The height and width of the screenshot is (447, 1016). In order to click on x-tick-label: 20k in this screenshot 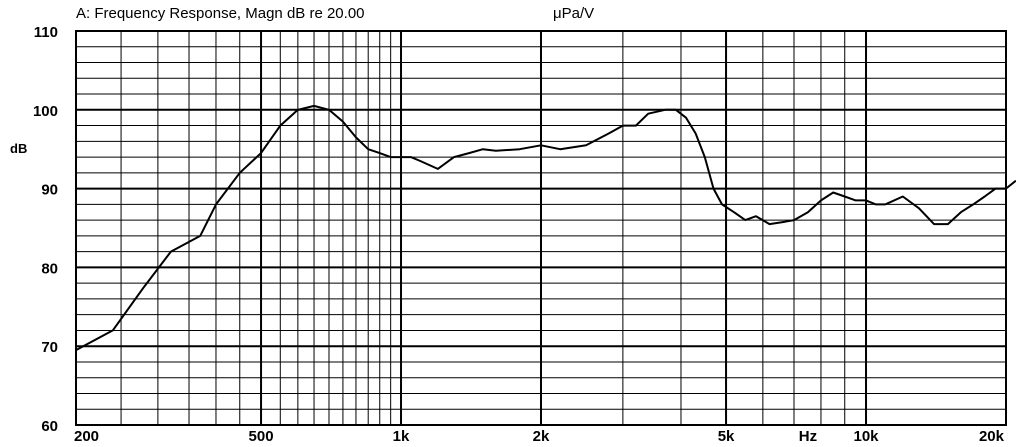, I will do `click(992, 436)`.